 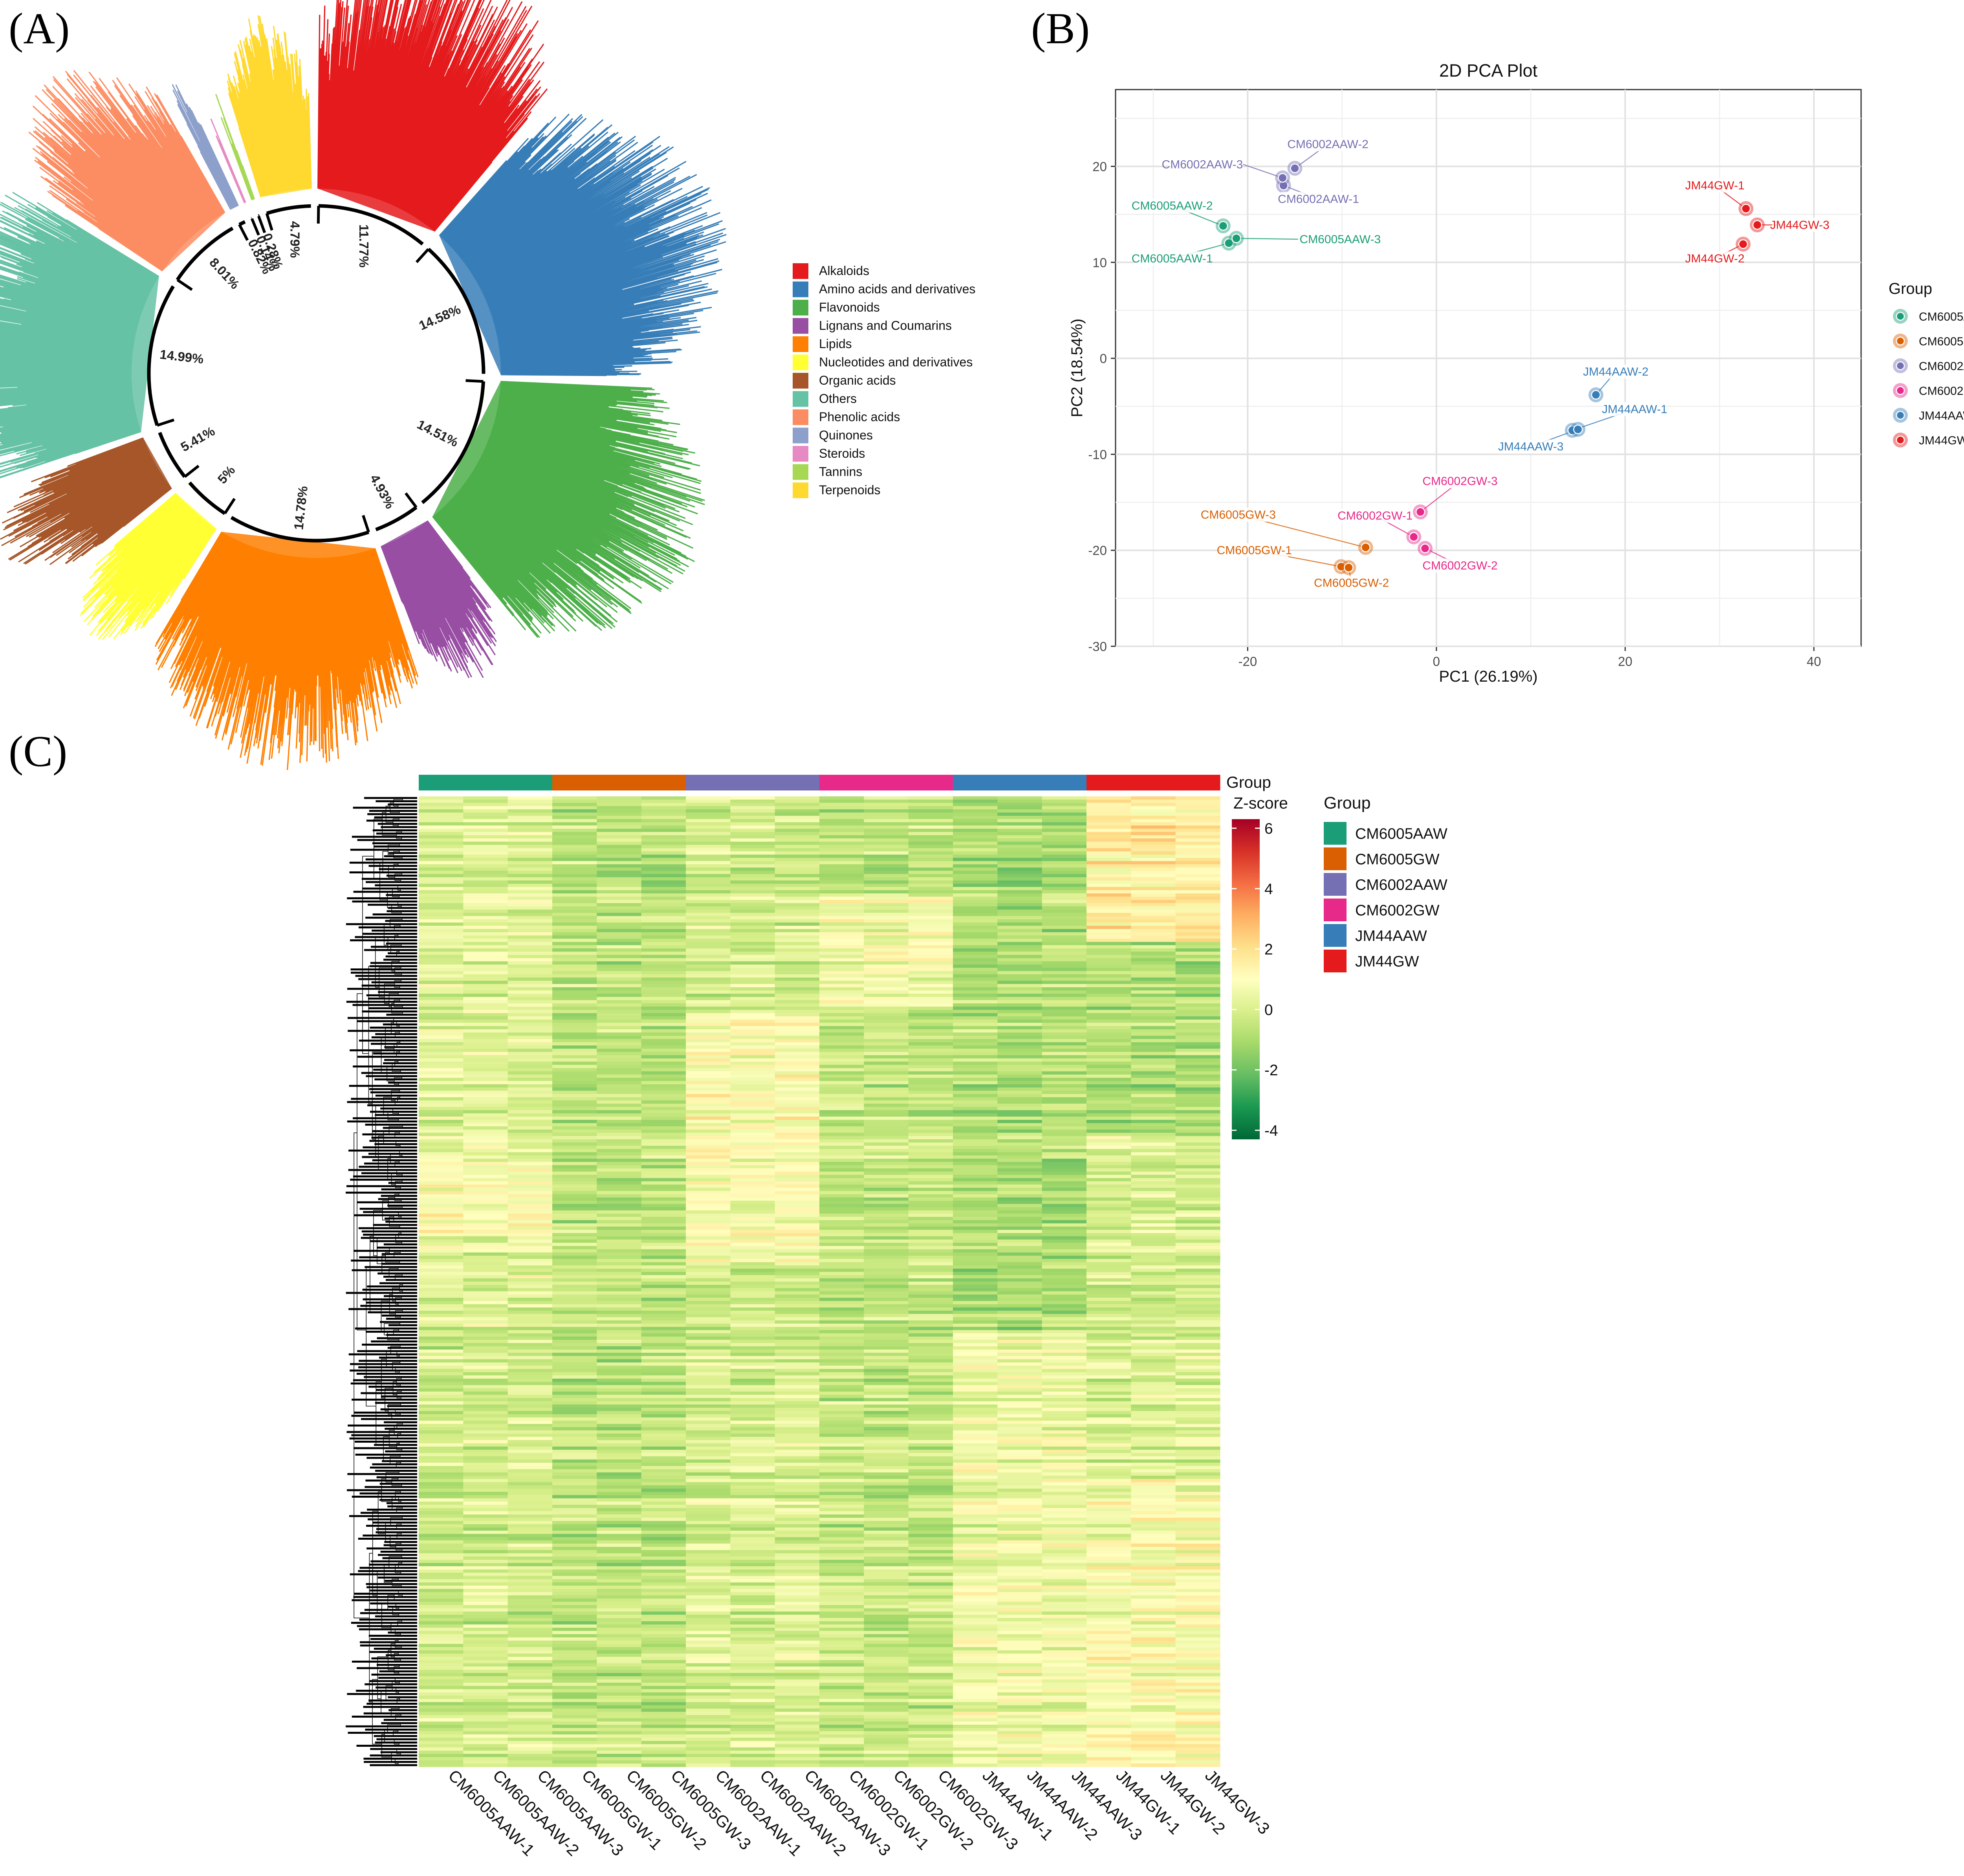 What do you see at coordinates (885, 326) in the screenshot?
I see `legend-label: Lignans and Coumarins` at bounding box center [885, 326].